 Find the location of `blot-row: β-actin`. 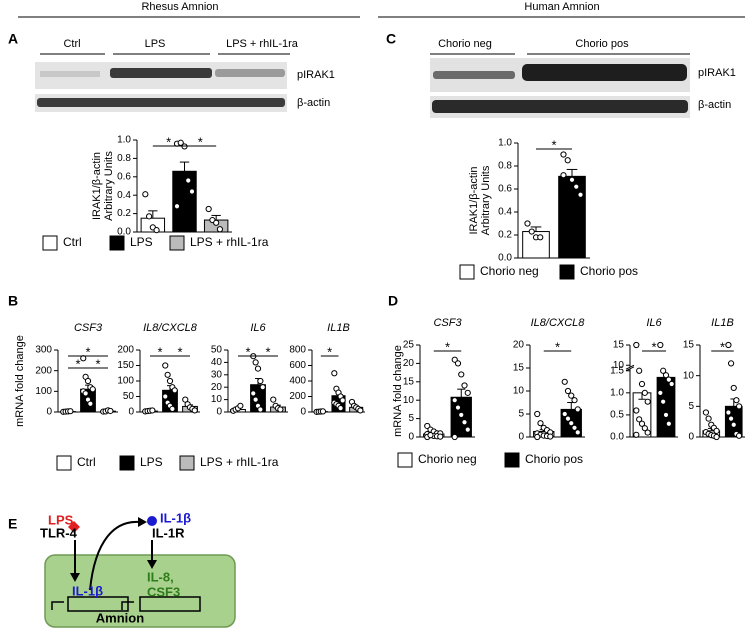

blot-row: β-actin is located at coordinates (714, 105).